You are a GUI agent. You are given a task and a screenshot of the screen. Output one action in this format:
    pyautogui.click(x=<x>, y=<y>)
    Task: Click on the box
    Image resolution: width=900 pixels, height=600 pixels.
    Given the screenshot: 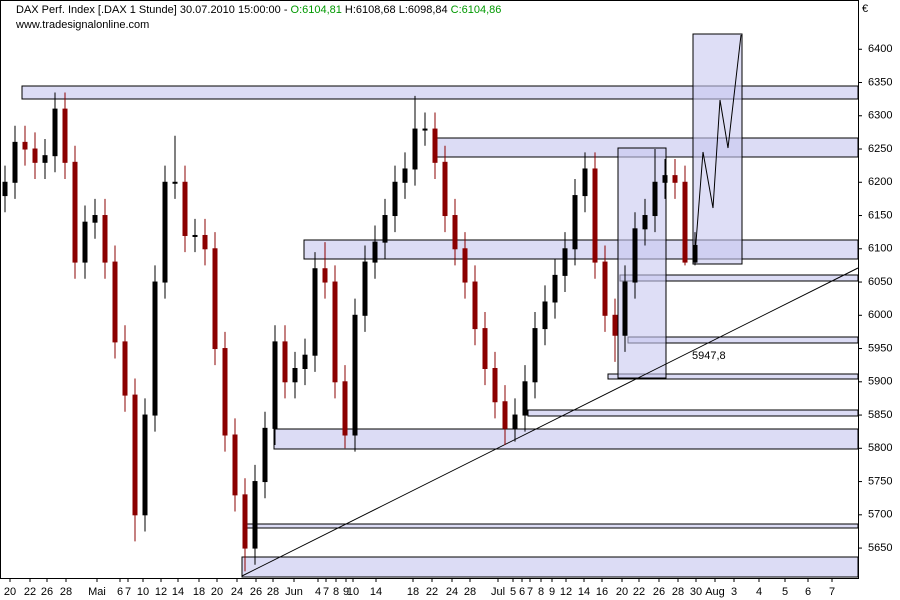 What is the action you would take?
    pyautogui.click(x=642, y=263)
    